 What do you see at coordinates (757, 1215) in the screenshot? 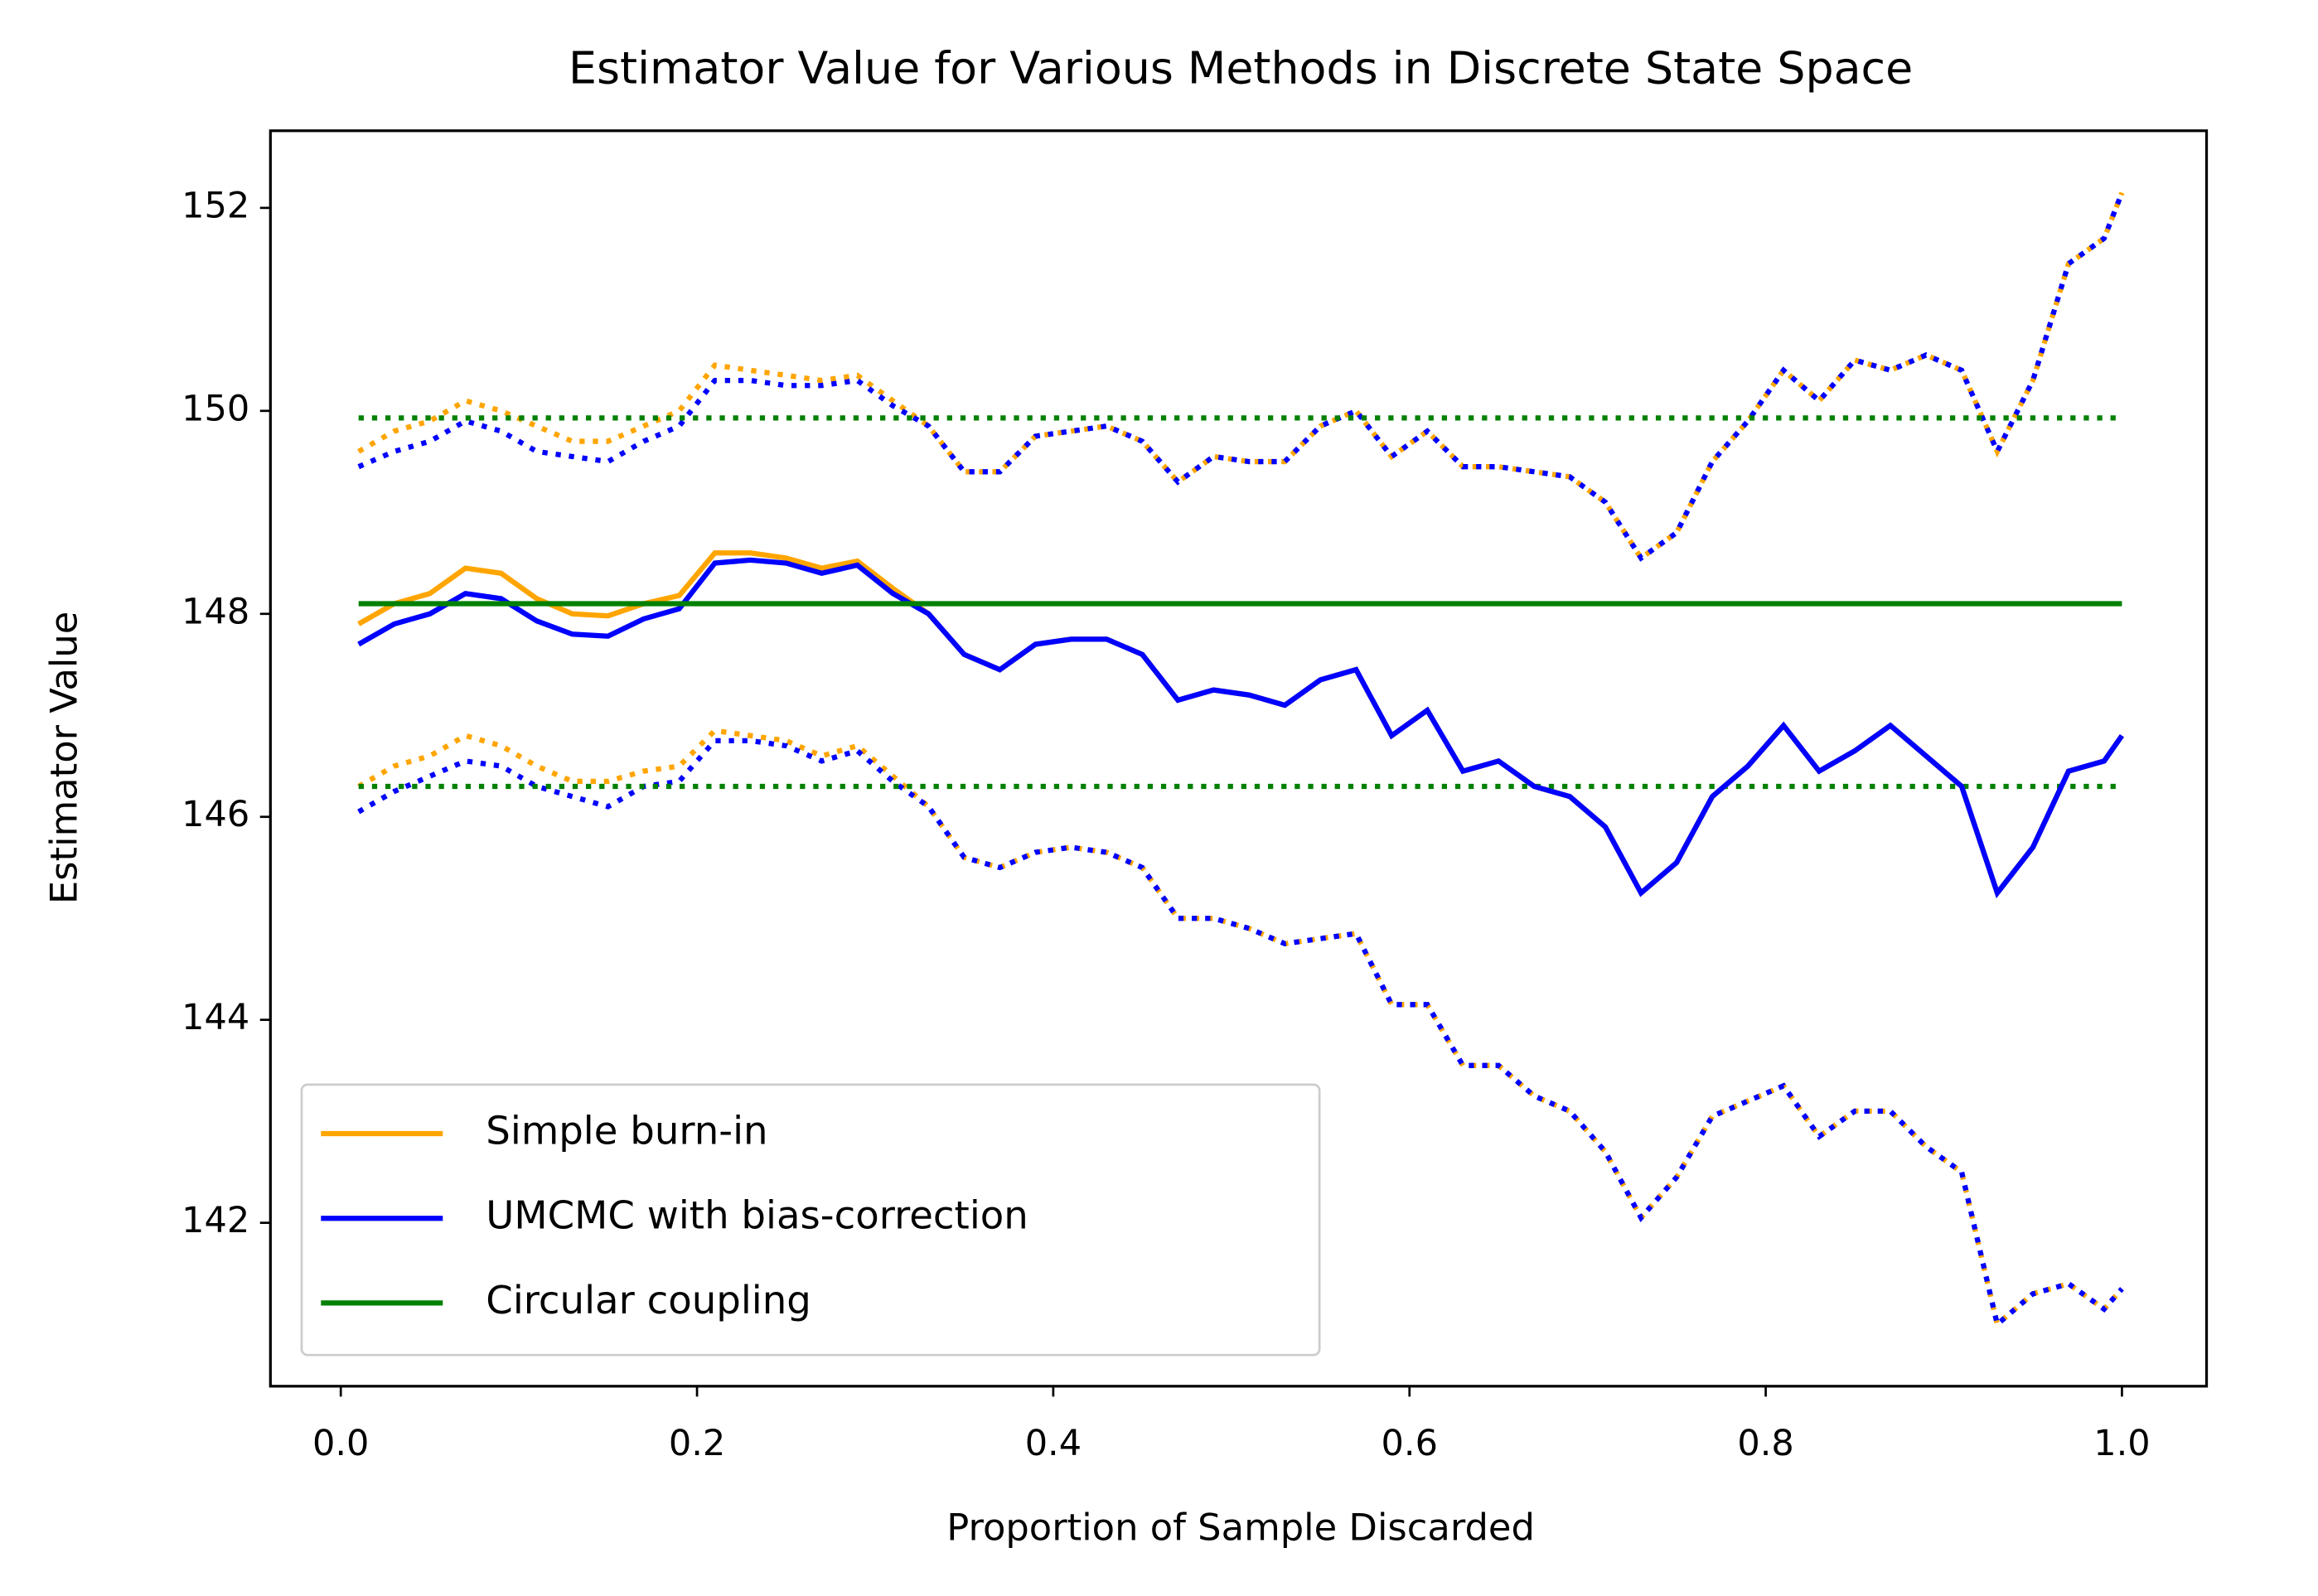
I see `legend-label: UMCMC with bias-correction` at bounding box center [757, 1215].